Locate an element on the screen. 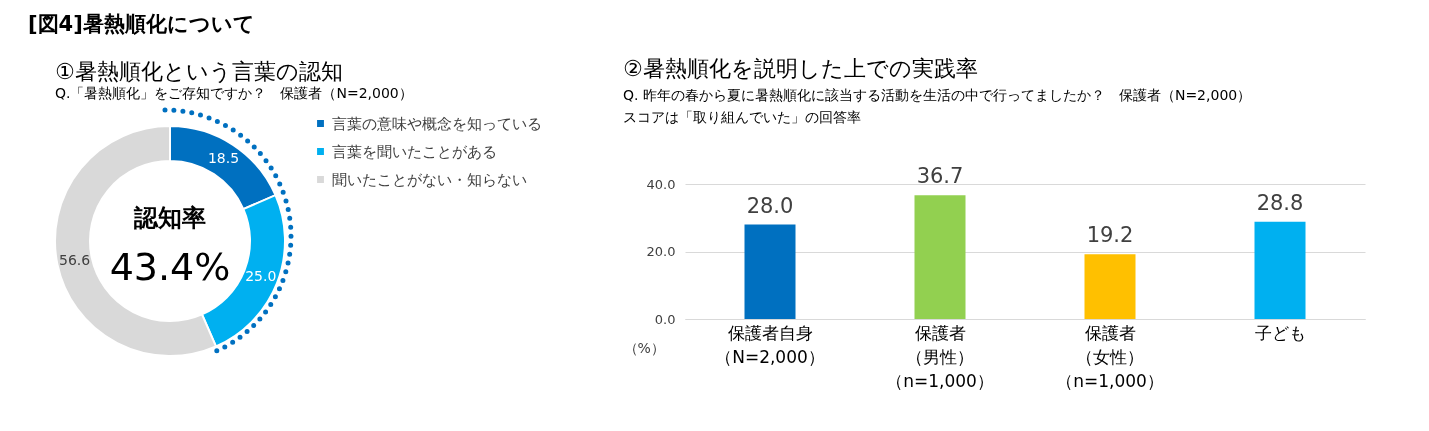  x-tick-label: 保護者（女性）（n=1,000） is located at coordinates (1110, 356).